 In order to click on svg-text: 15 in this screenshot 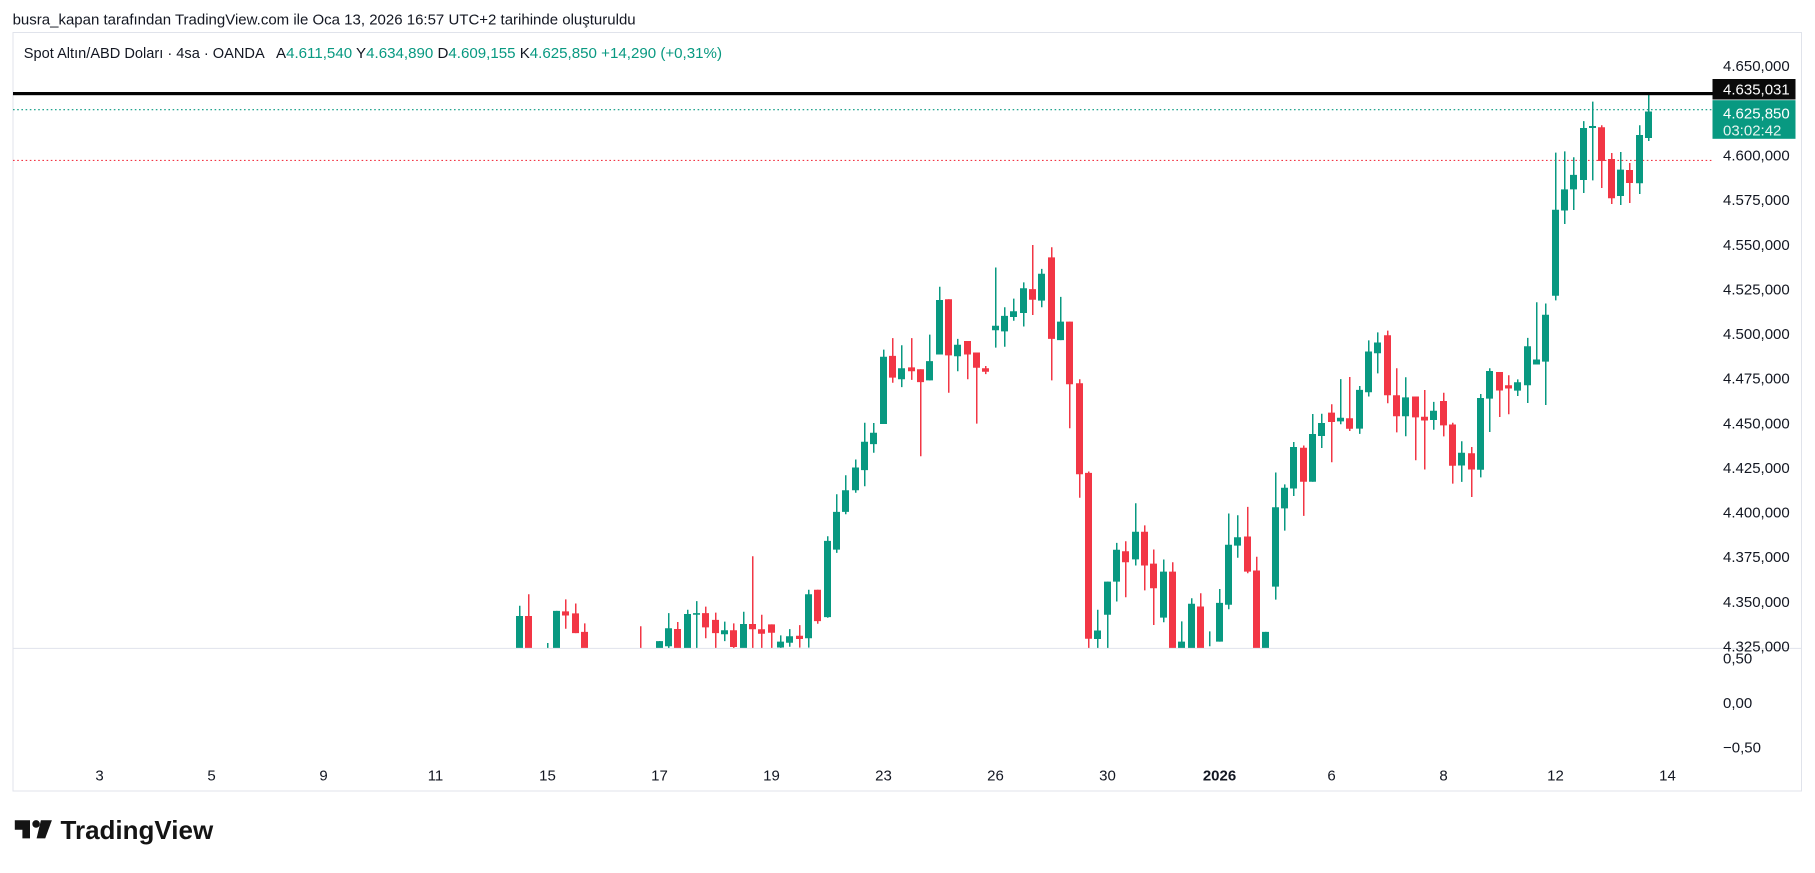, I will do `click(547, 776)`.